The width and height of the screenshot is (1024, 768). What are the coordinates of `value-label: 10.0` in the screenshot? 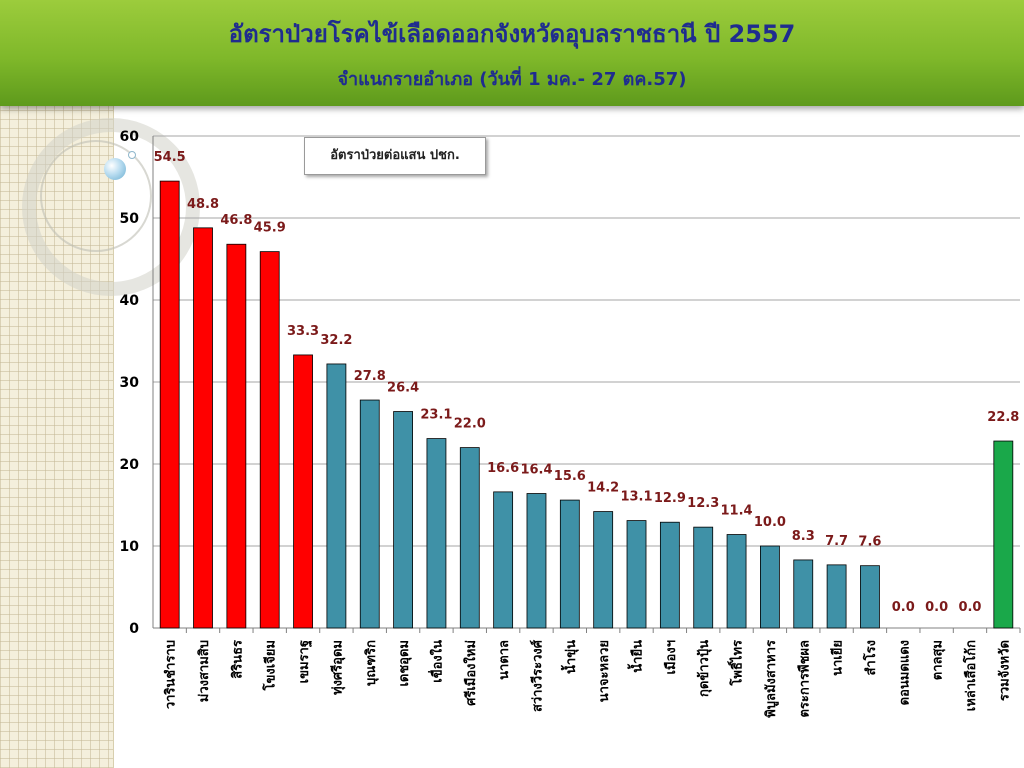 It's located at (770, 522).